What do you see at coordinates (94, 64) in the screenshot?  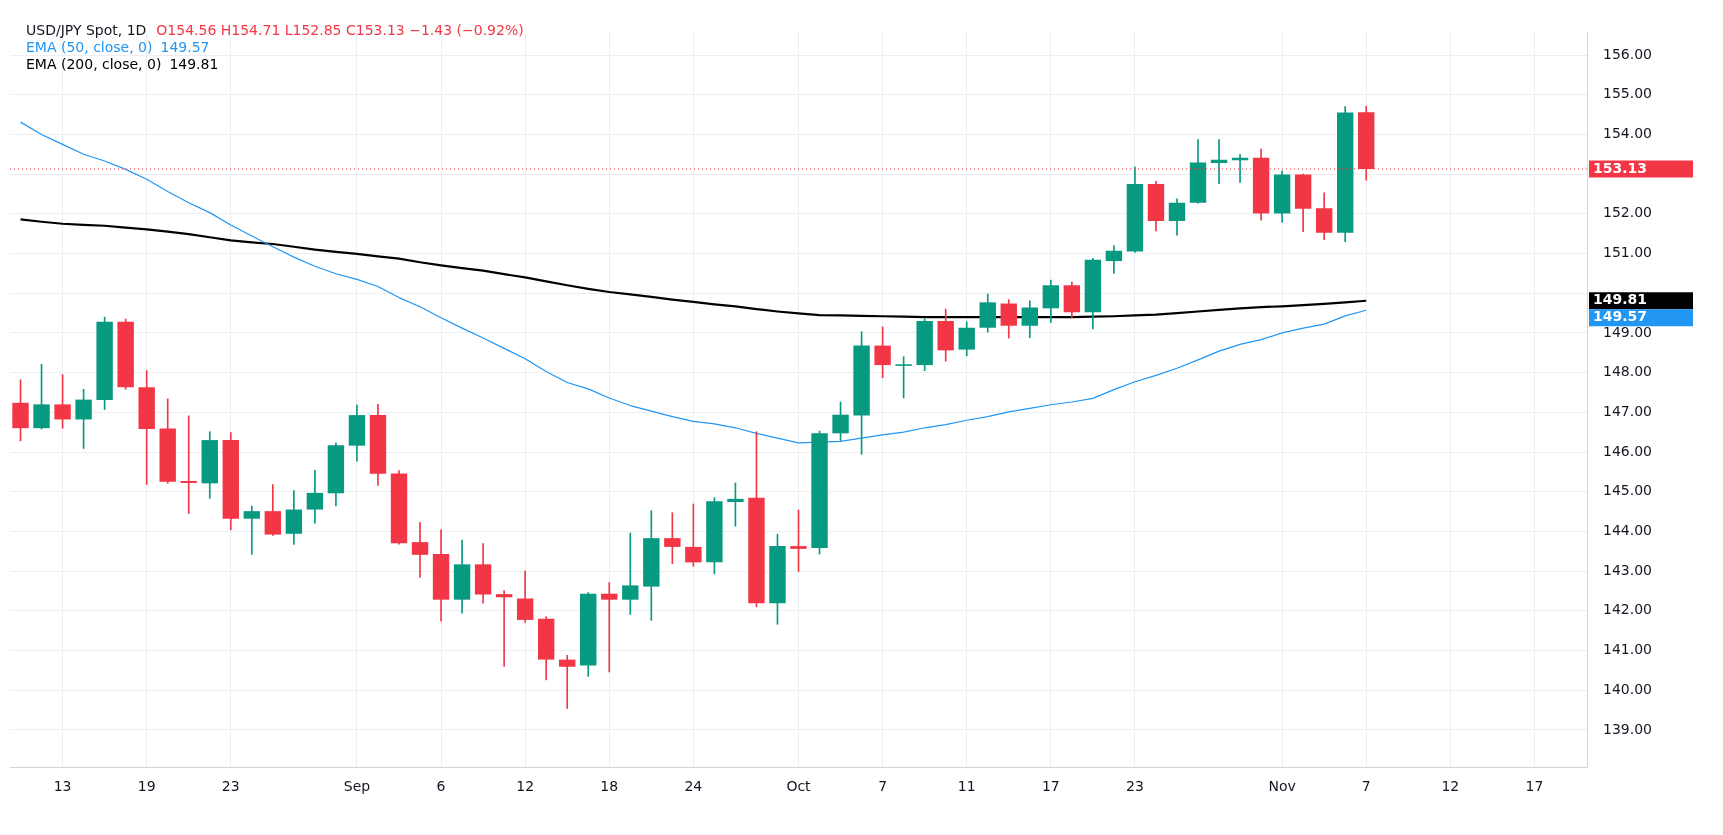 I see `text: EMA (200, close, 0)` at bounding box center [94, 64].